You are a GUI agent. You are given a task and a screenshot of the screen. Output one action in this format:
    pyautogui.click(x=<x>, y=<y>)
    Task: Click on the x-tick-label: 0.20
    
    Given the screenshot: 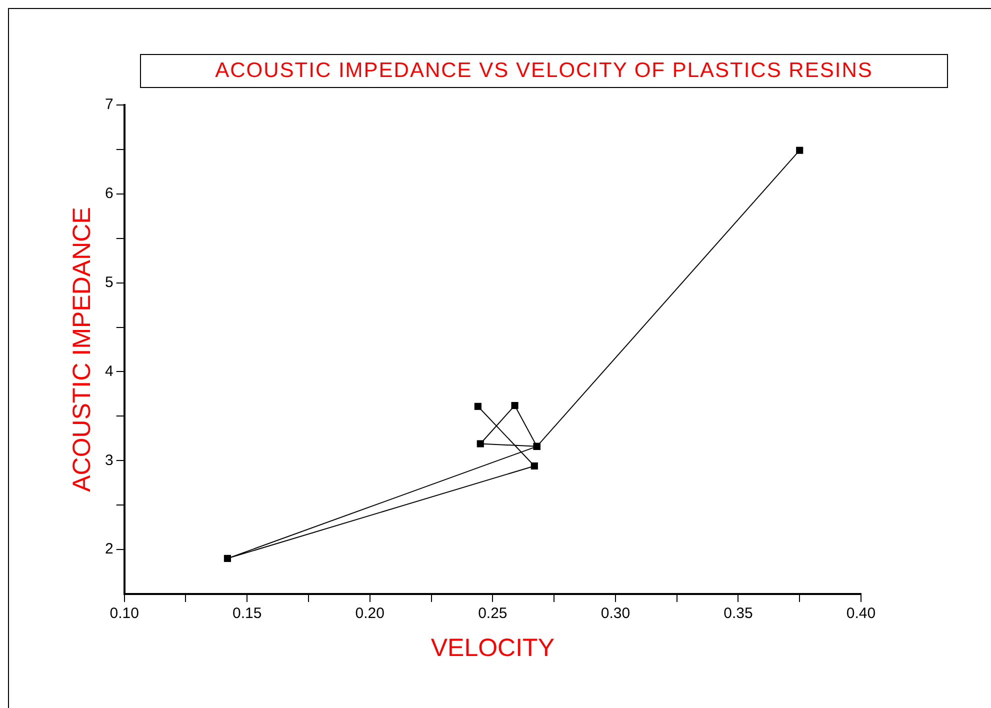 What is the action you would take?
    pyautogui.click(x=369, y=613)
    